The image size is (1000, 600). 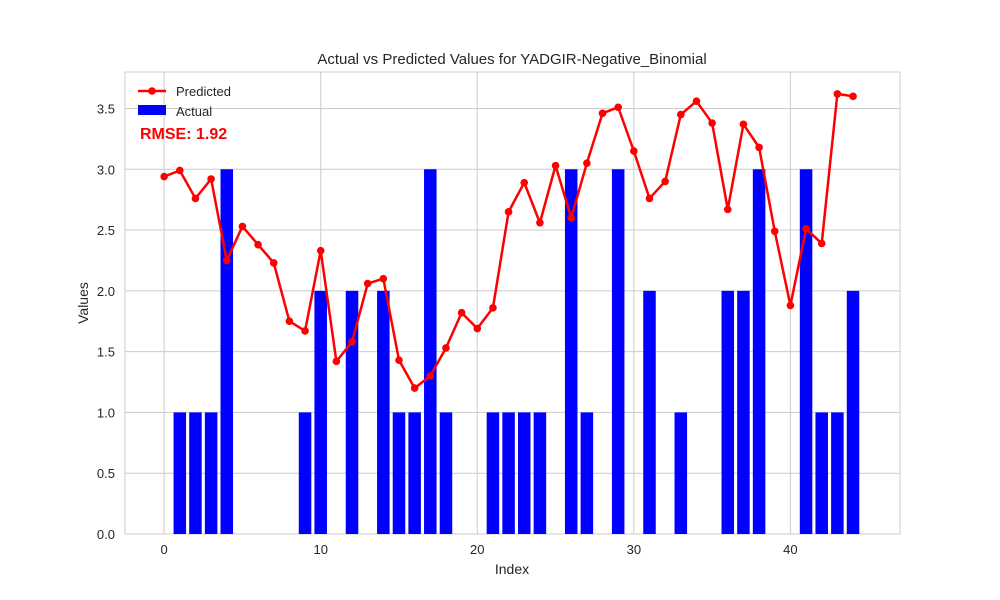 I want to click on x-tick-label: 0, so click(x=164, y=549).